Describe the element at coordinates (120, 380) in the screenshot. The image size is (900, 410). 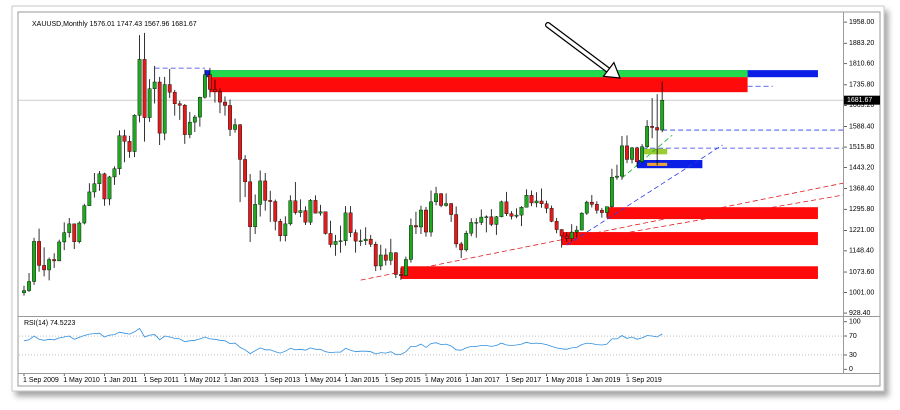
I see `x-tick-label: 1 Jan 2011` at that location.